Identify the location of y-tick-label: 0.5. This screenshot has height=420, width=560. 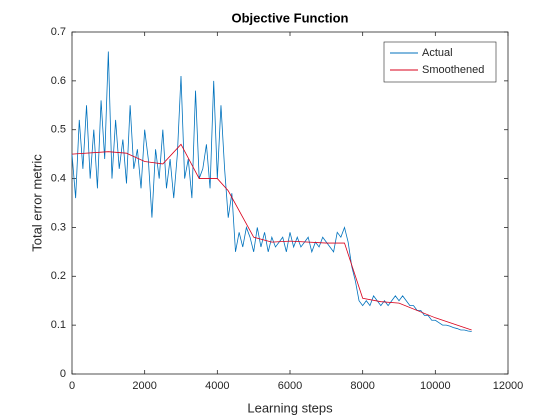
(58, 130).